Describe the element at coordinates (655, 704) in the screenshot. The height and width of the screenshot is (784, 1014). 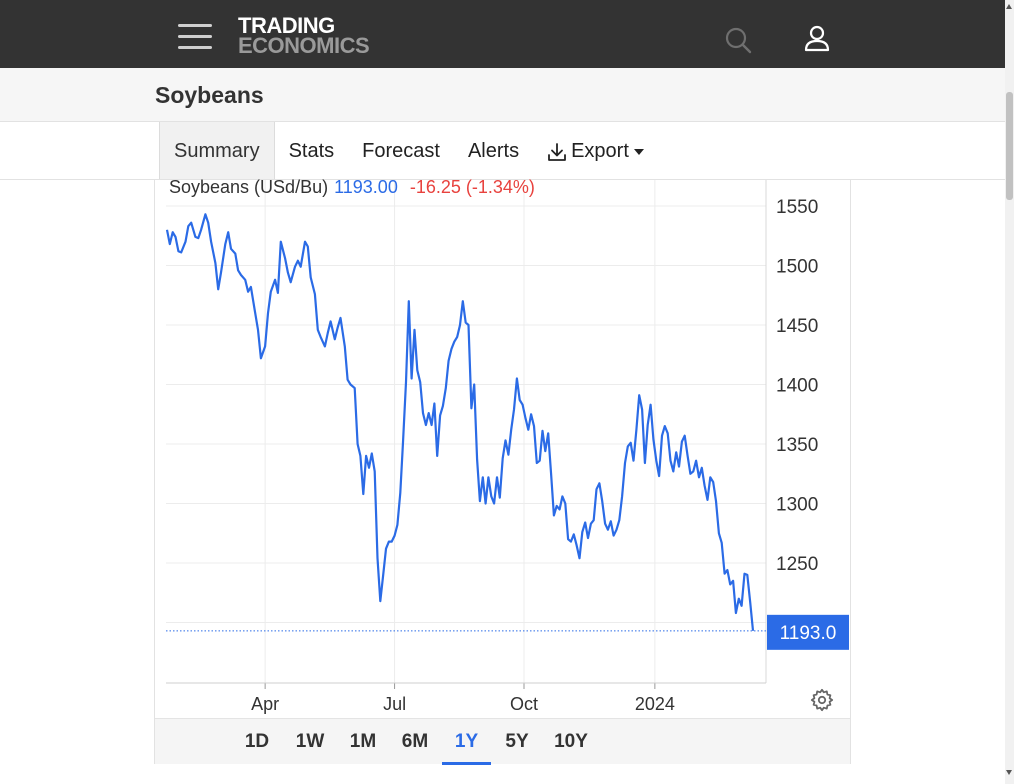
I see `x-tick-label: 2024` at that location.